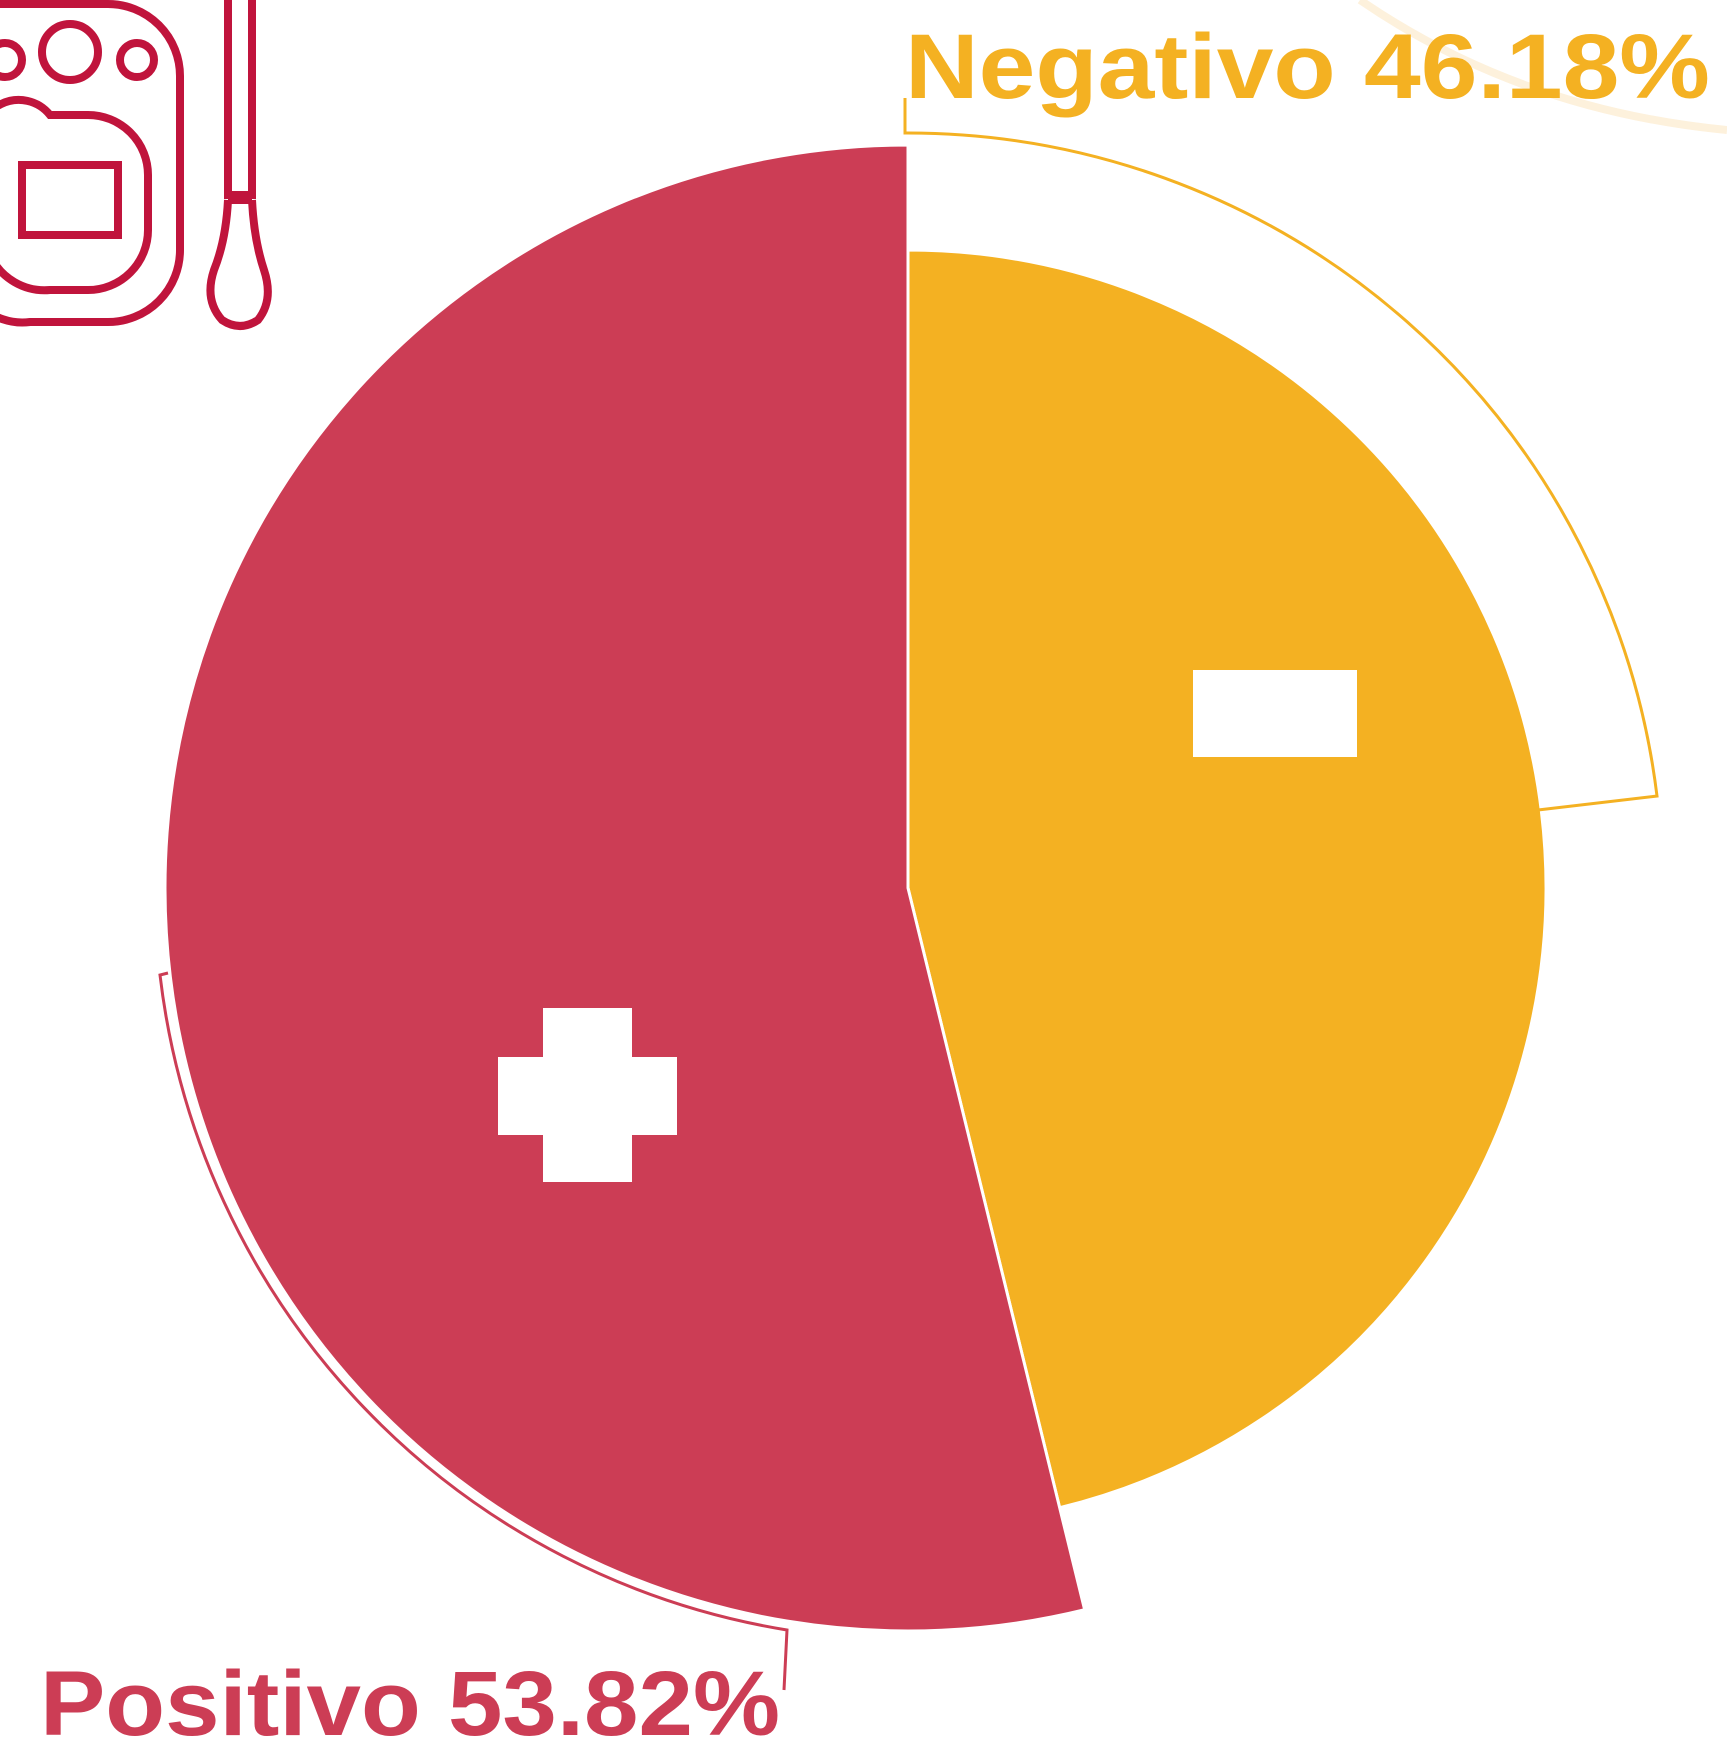  I want to click on icon-swab, so click(239, 165).